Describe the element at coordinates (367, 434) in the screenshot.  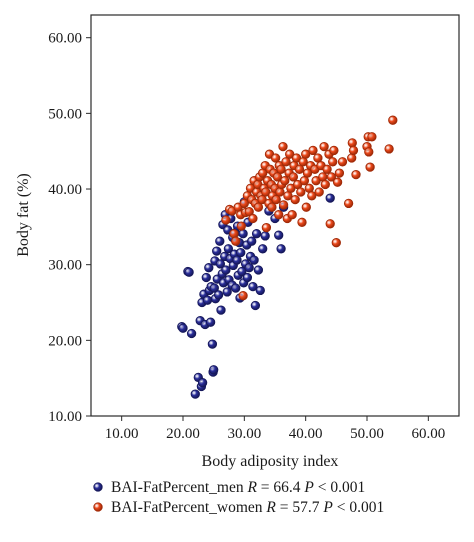
I see `x-tick-label: 50.00` at that location.